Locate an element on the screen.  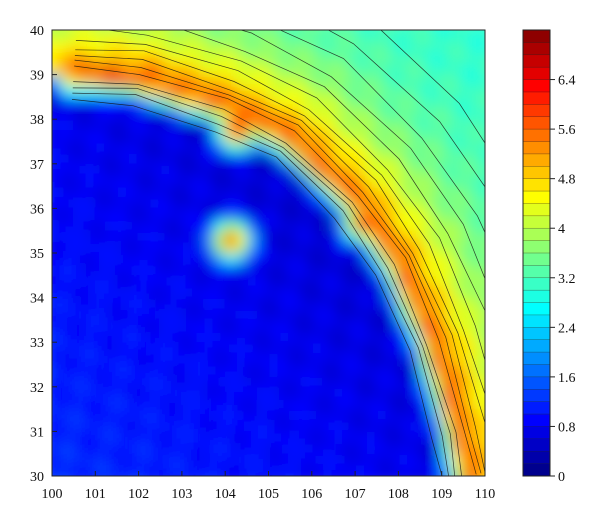
y-tick-label: 30 is located at coordinates (37, 477).